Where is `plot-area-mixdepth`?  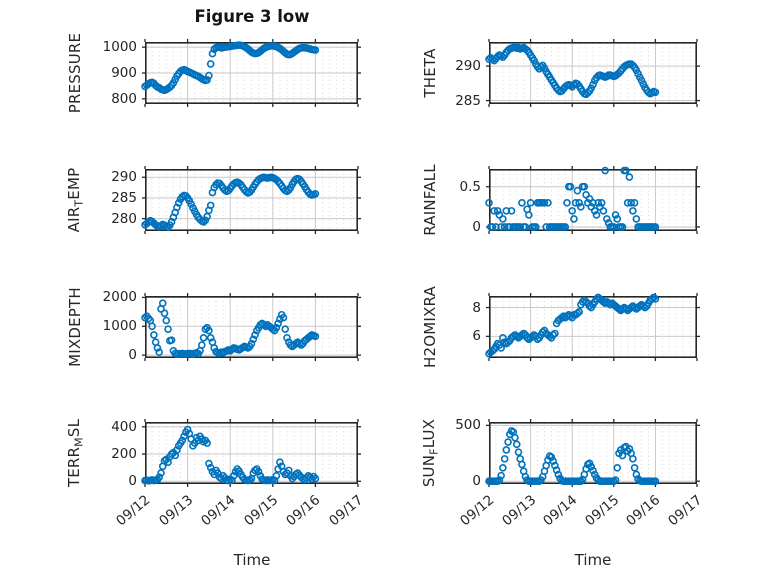
plot-area-mixdepth is located at coordinates (251, 327).